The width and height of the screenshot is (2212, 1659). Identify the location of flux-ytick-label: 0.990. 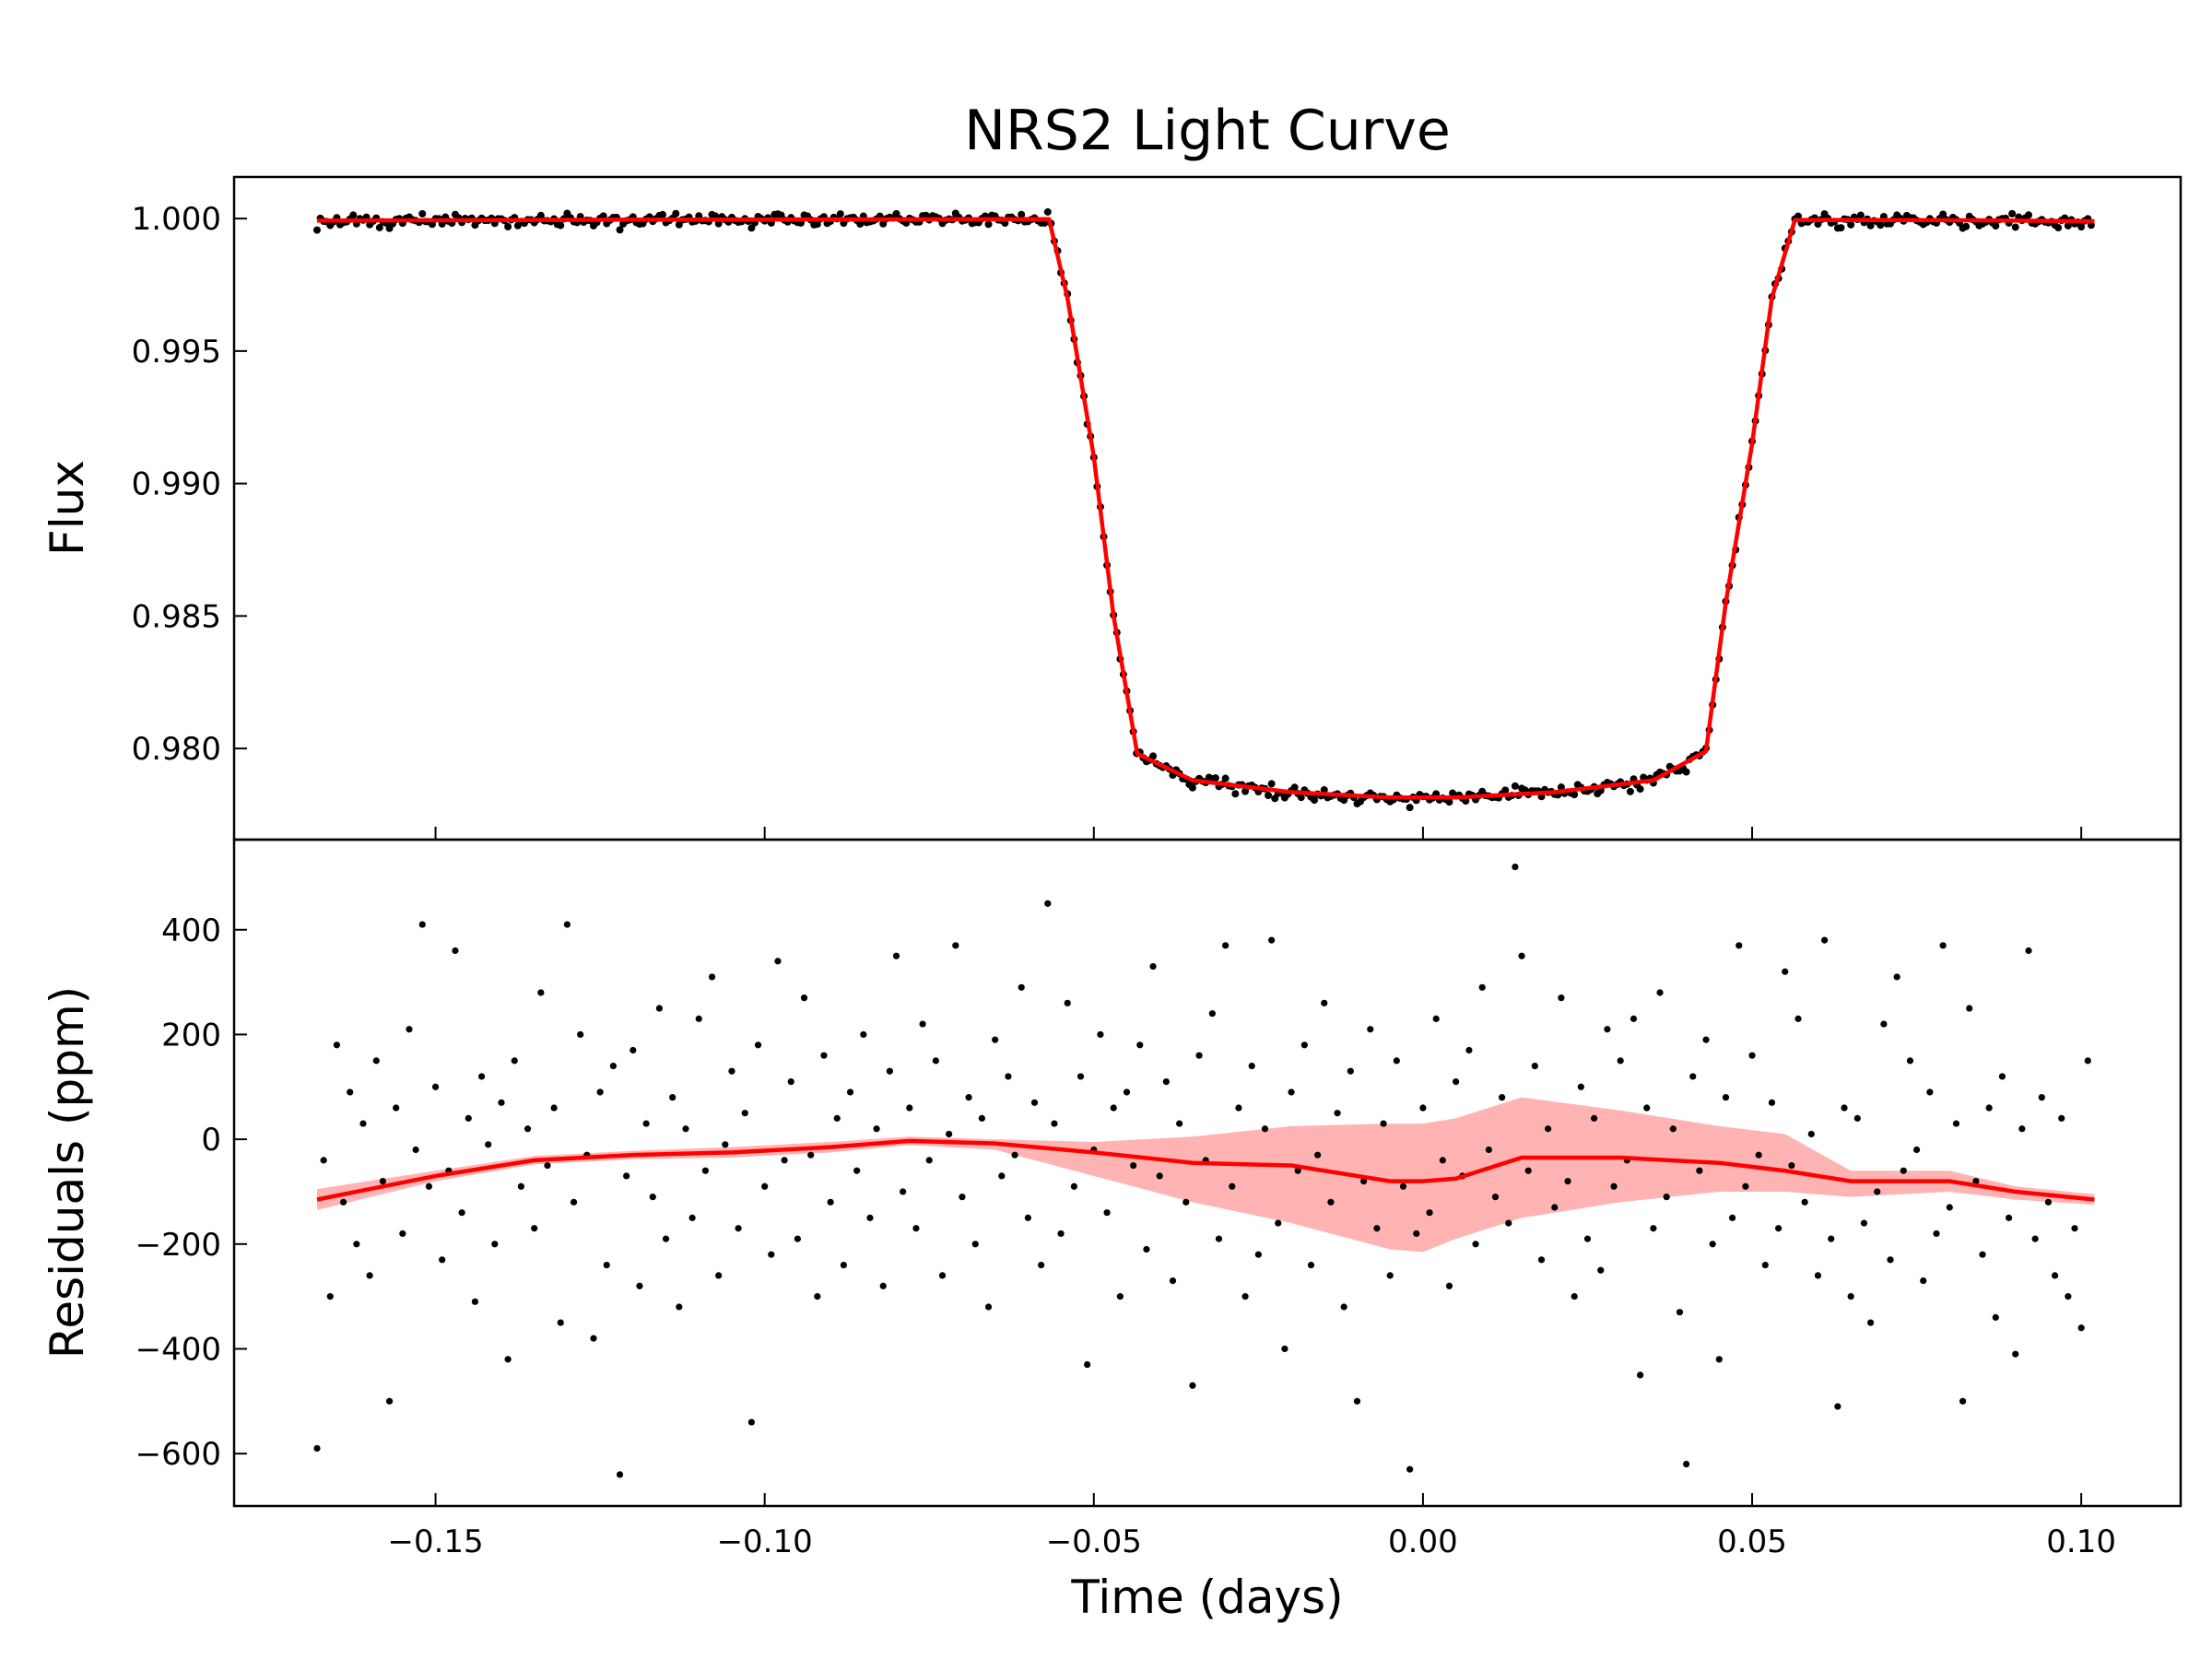
(176, 484).